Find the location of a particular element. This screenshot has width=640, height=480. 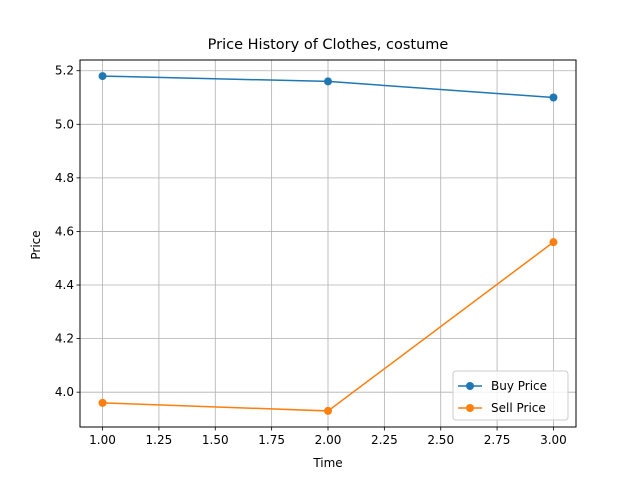

legend-label-sell-price: Sell Price is located at coordinates (518, 408).